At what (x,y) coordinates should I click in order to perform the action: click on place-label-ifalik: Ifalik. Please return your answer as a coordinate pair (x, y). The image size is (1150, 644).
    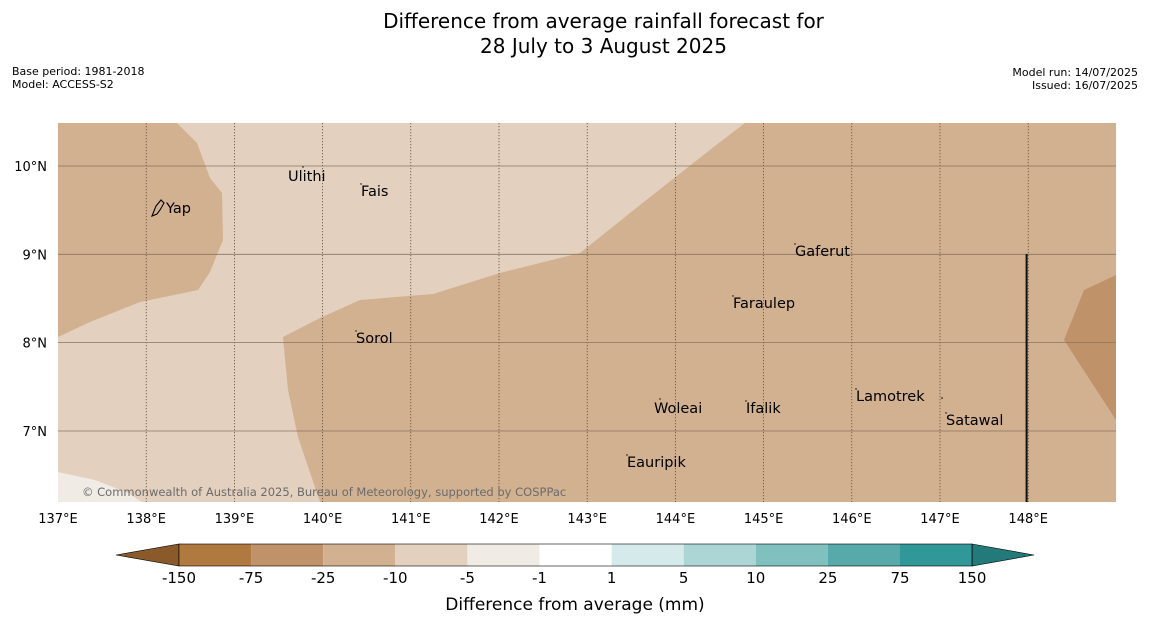
    Looking at the image, I should click on (763, 409).